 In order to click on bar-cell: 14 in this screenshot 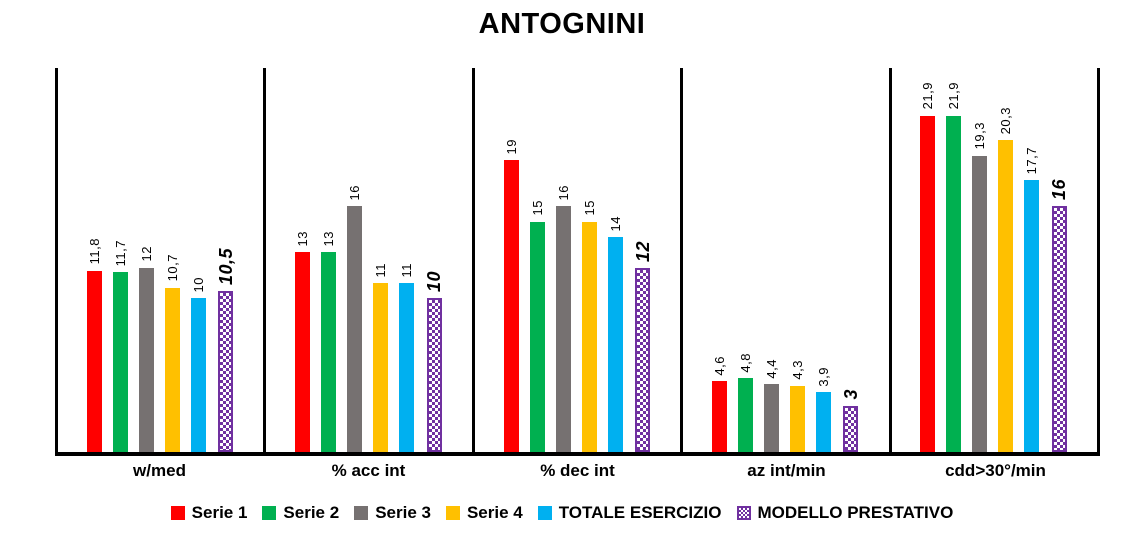, I will do `click(615, 260)`.